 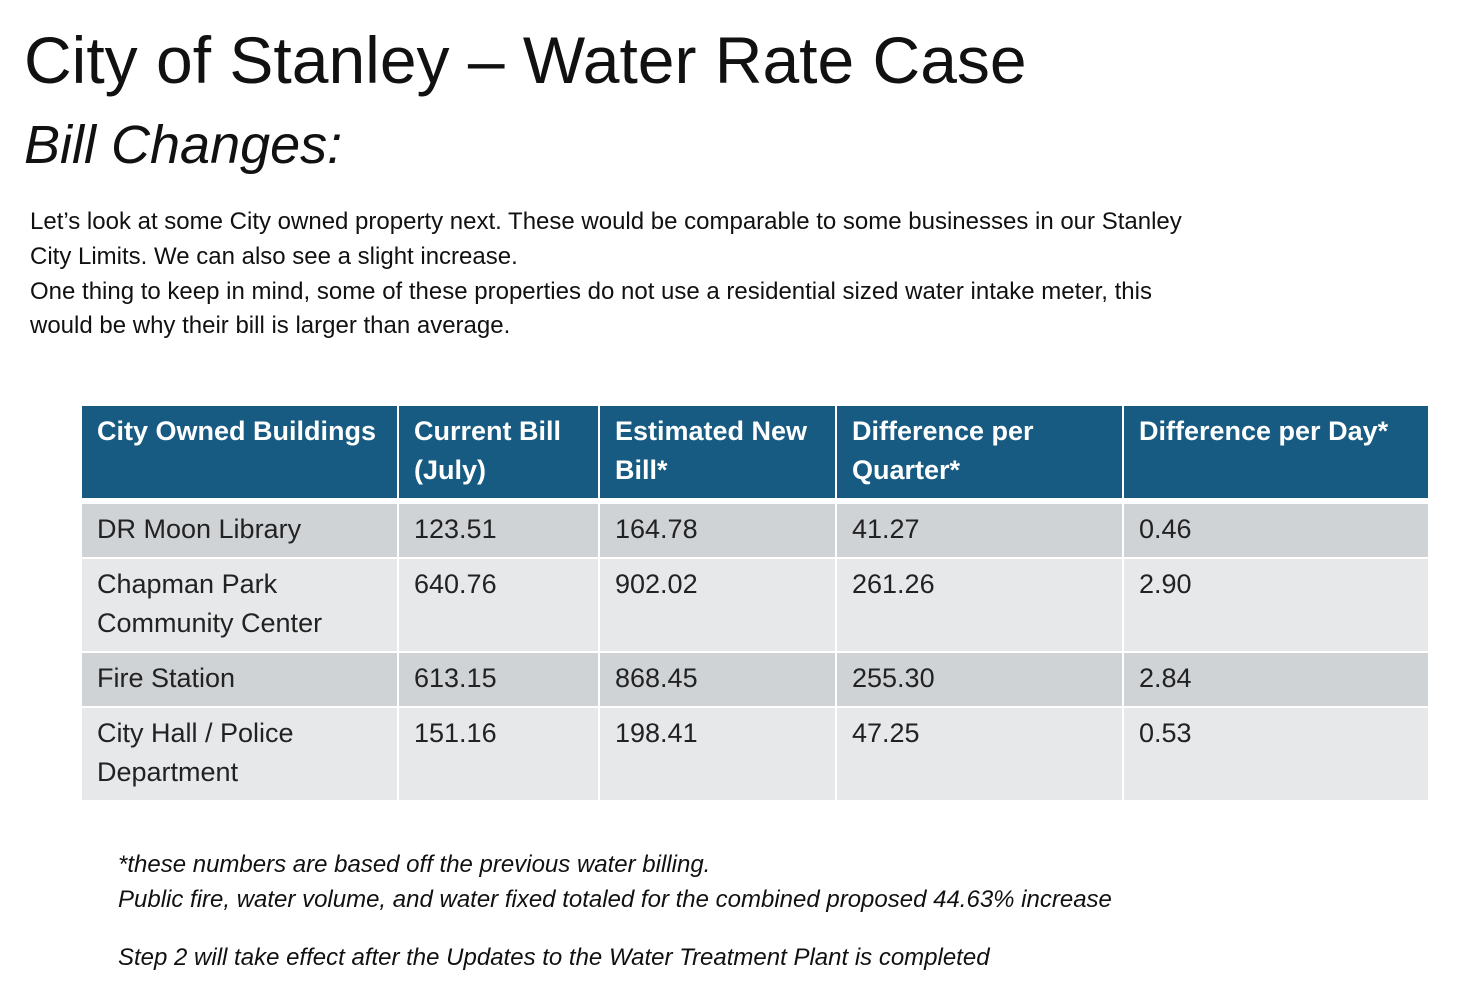 What do you see at coordinates (498, 529) in the screenshot?
I see `bill-cell: 123.51` at bounding box center [498, 529].